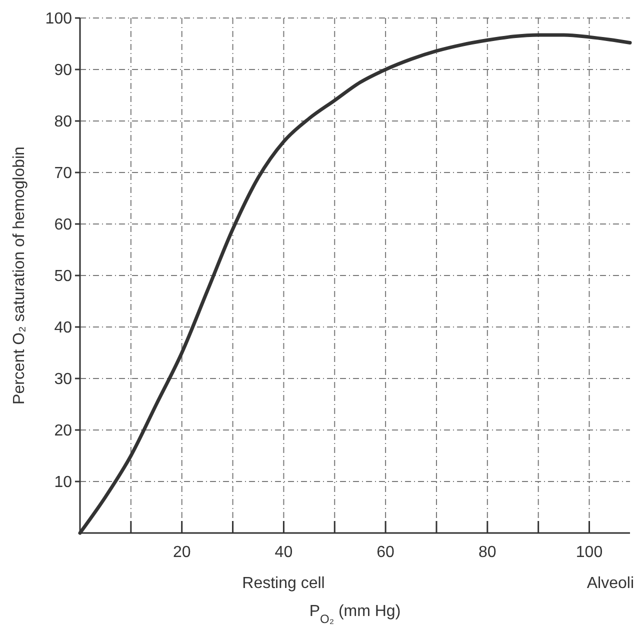 The width and height of the screenshot is (638, 628). I want to click on text: Resting cell, so click(283, 583).